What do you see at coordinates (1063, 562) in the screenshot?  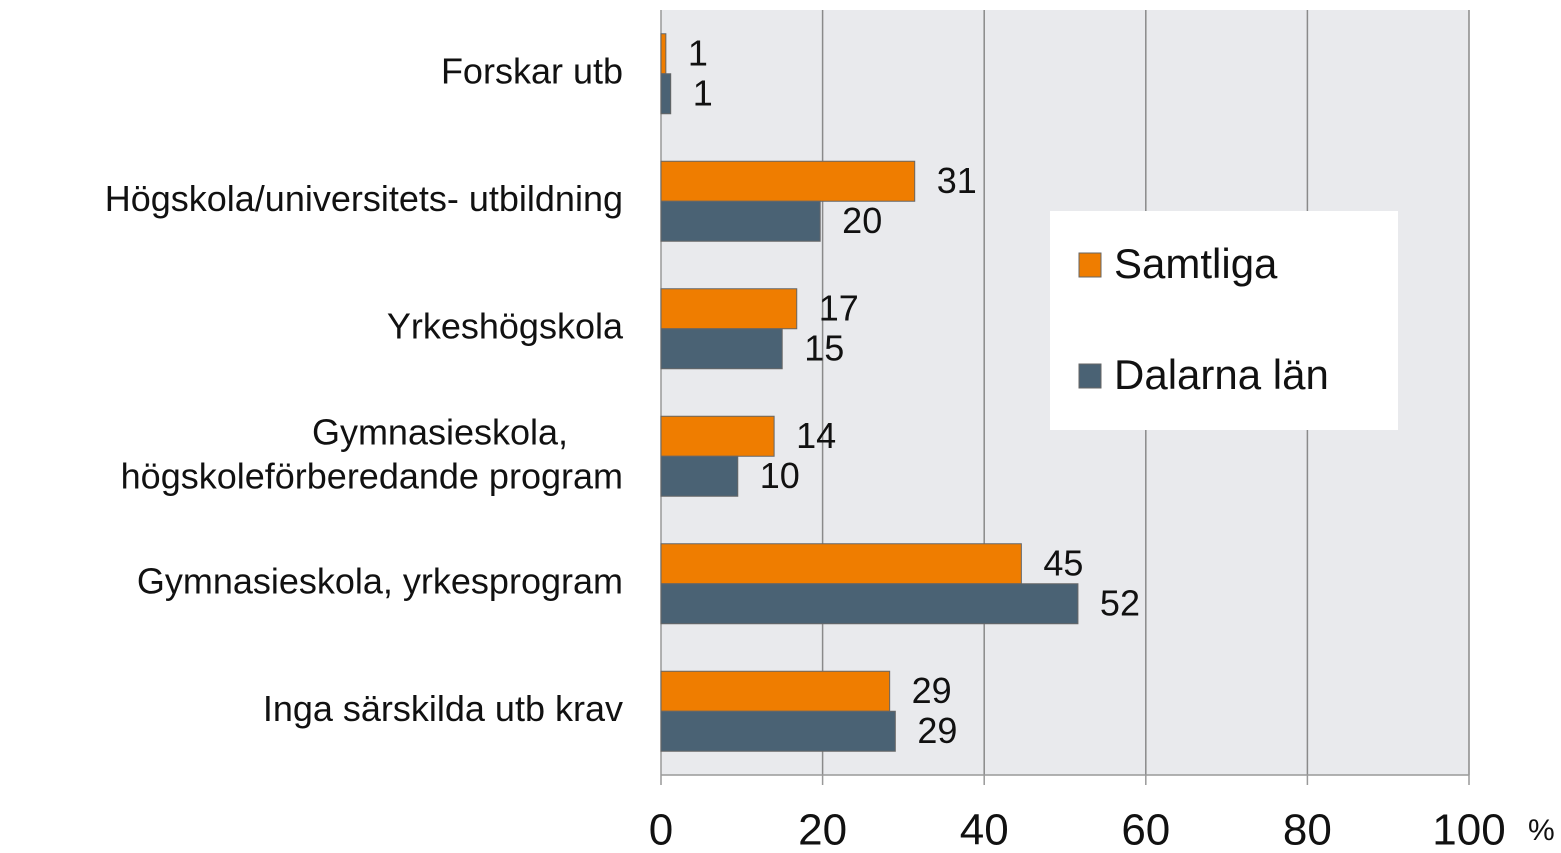 I see `value-label: 45` at bounding box center [1063, 562].